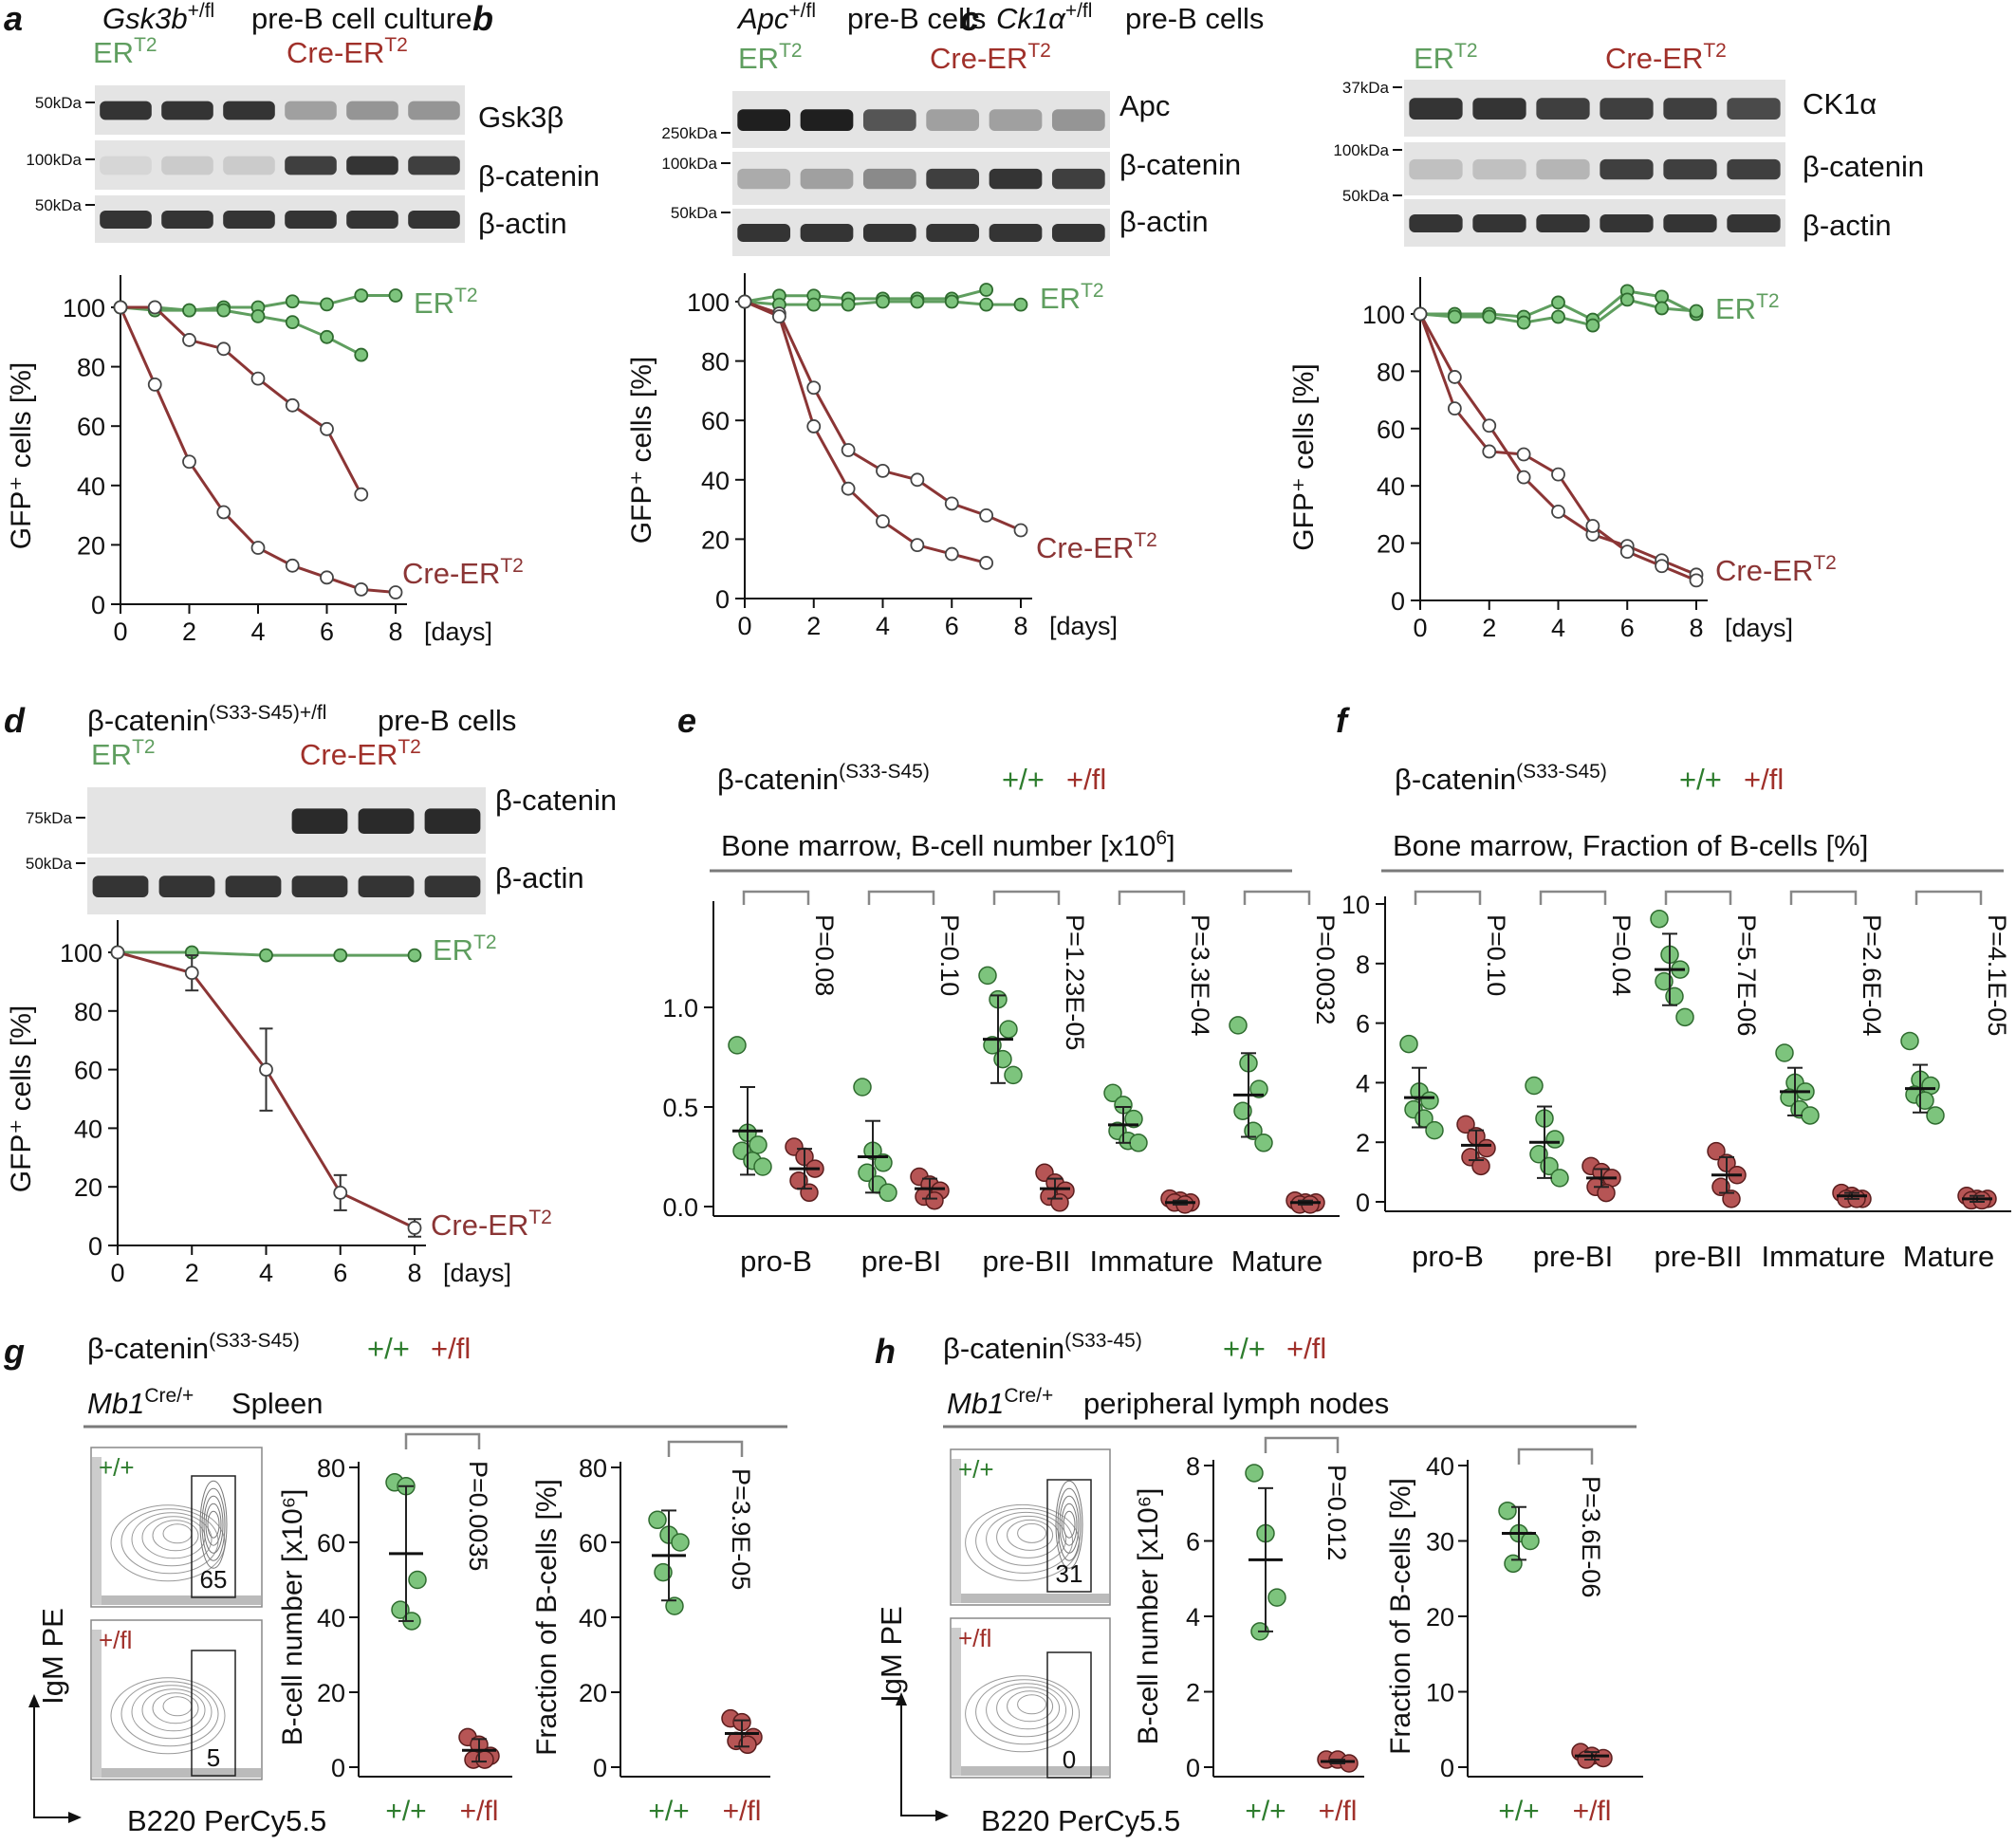 The width and height of the screenshot is (2016, 1844). I want to click on y-tick-label: 20, so click(1391, 544).